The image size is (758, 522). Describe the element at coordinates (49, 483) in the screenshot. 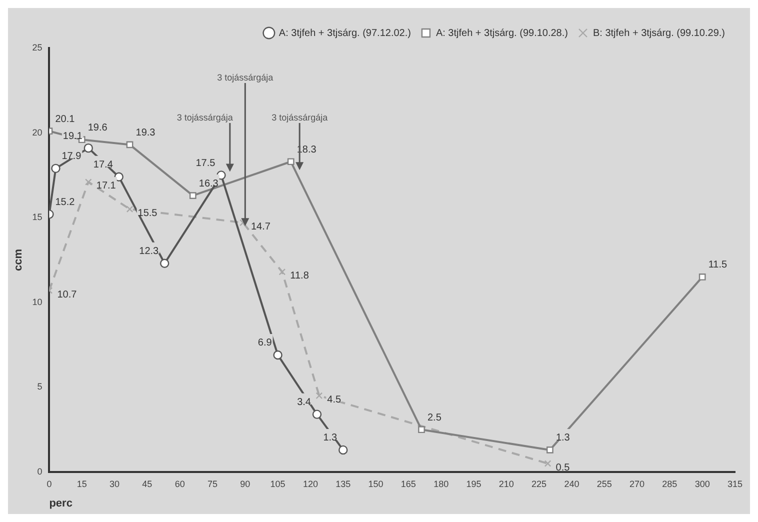

I see `x-tick-label: 0` at that location.